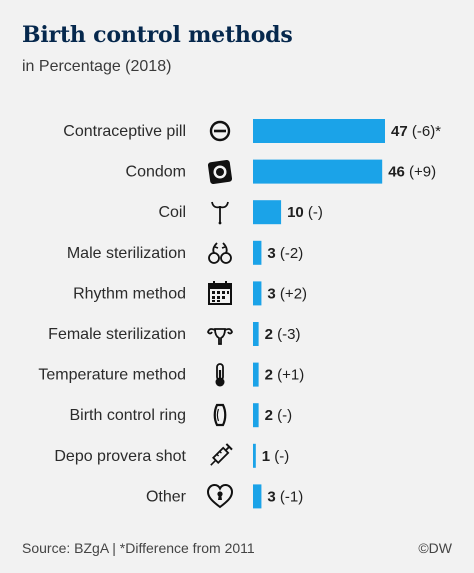 Image resolution: width=474 pixels, height=573 pixels. What do you see at coordinates (287, 293) in the screenshot?
I see `value-label: 3 (+2)` at bounding box center [287, 293].